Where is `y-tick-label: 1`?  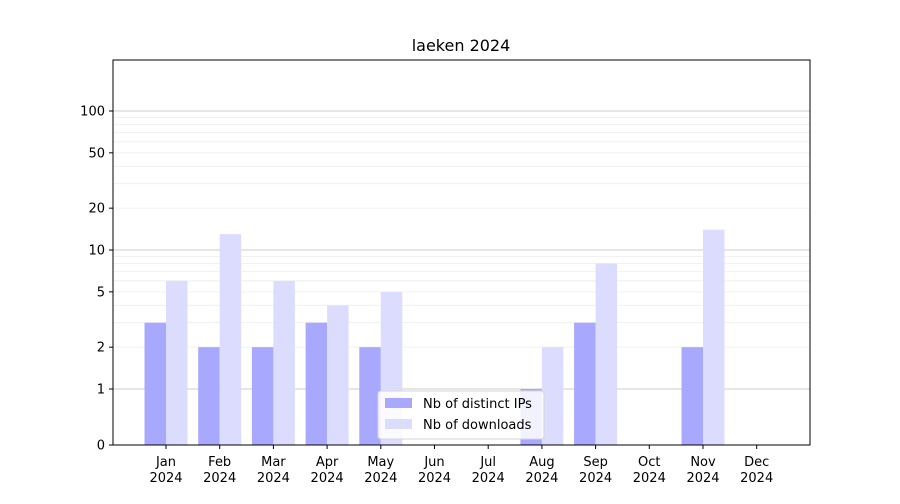
y-tick-label: 1 is located at coordinates (101, 390).